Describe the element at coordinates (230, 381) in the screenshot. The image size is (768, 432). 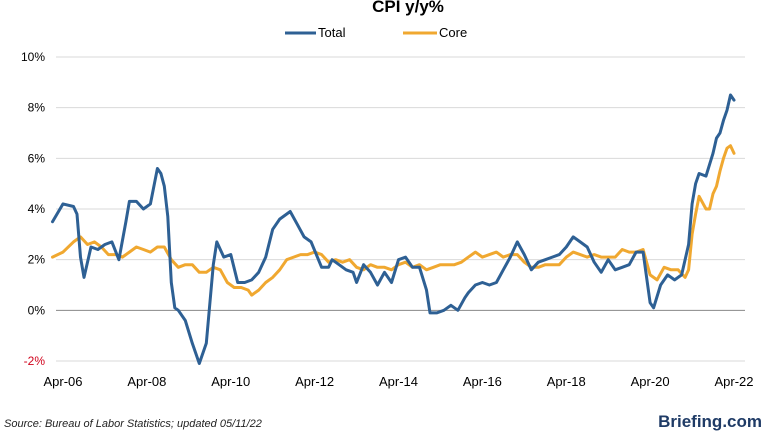
I see `x-tick-label: Apr-10` at that location.